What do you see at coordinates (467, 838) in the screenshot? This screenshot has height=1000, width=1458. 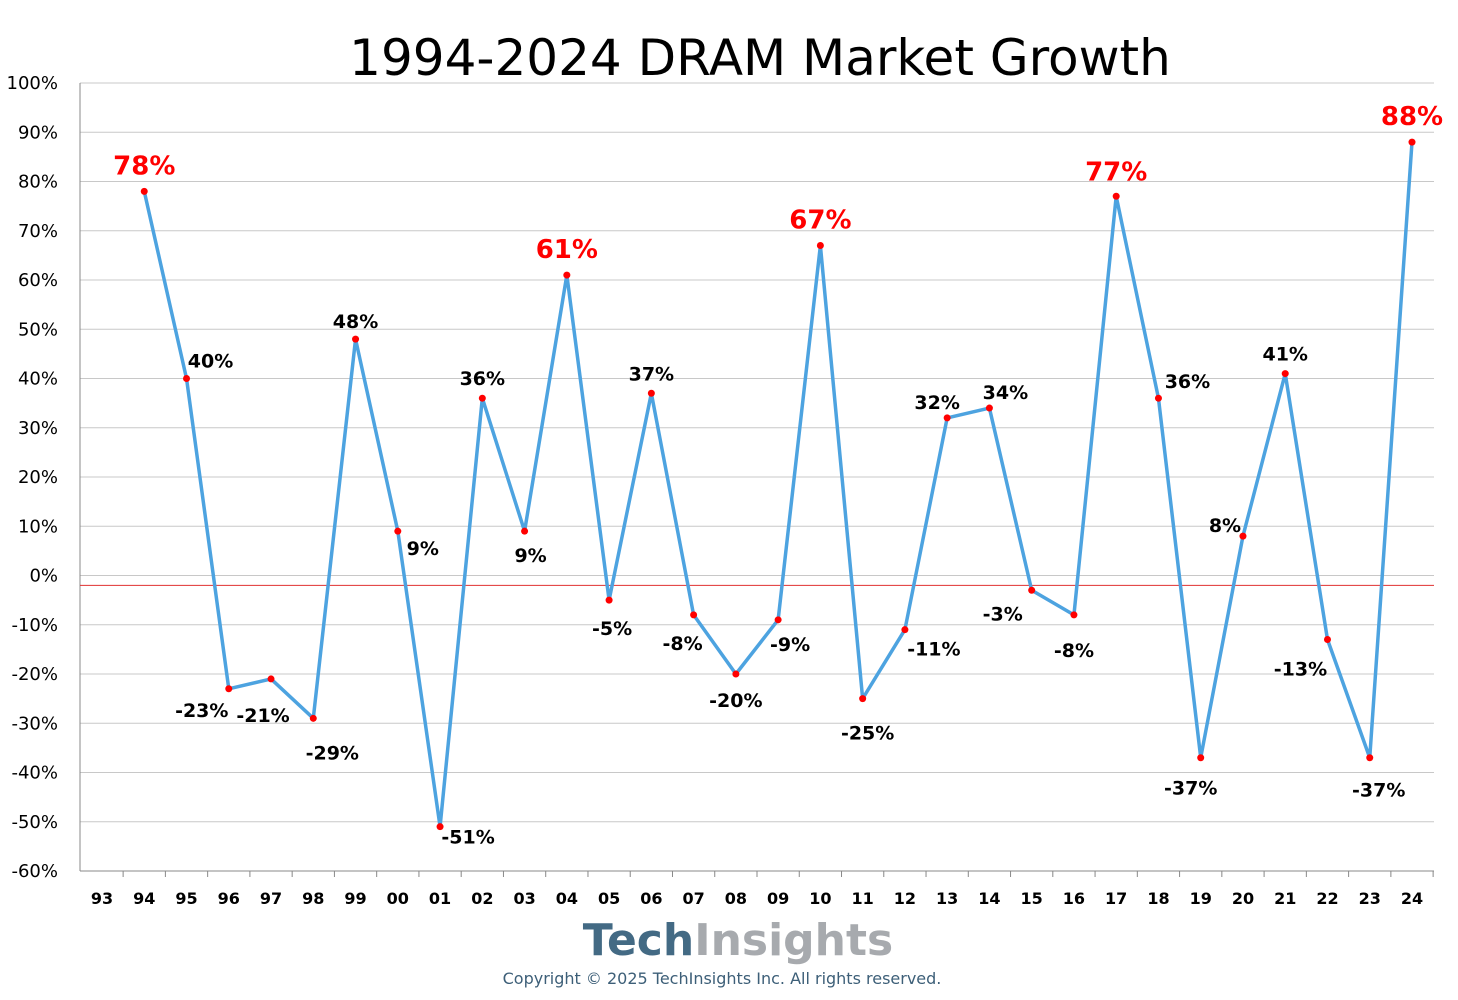 I see `data-label: -51%` at bounding box center [467, 838].